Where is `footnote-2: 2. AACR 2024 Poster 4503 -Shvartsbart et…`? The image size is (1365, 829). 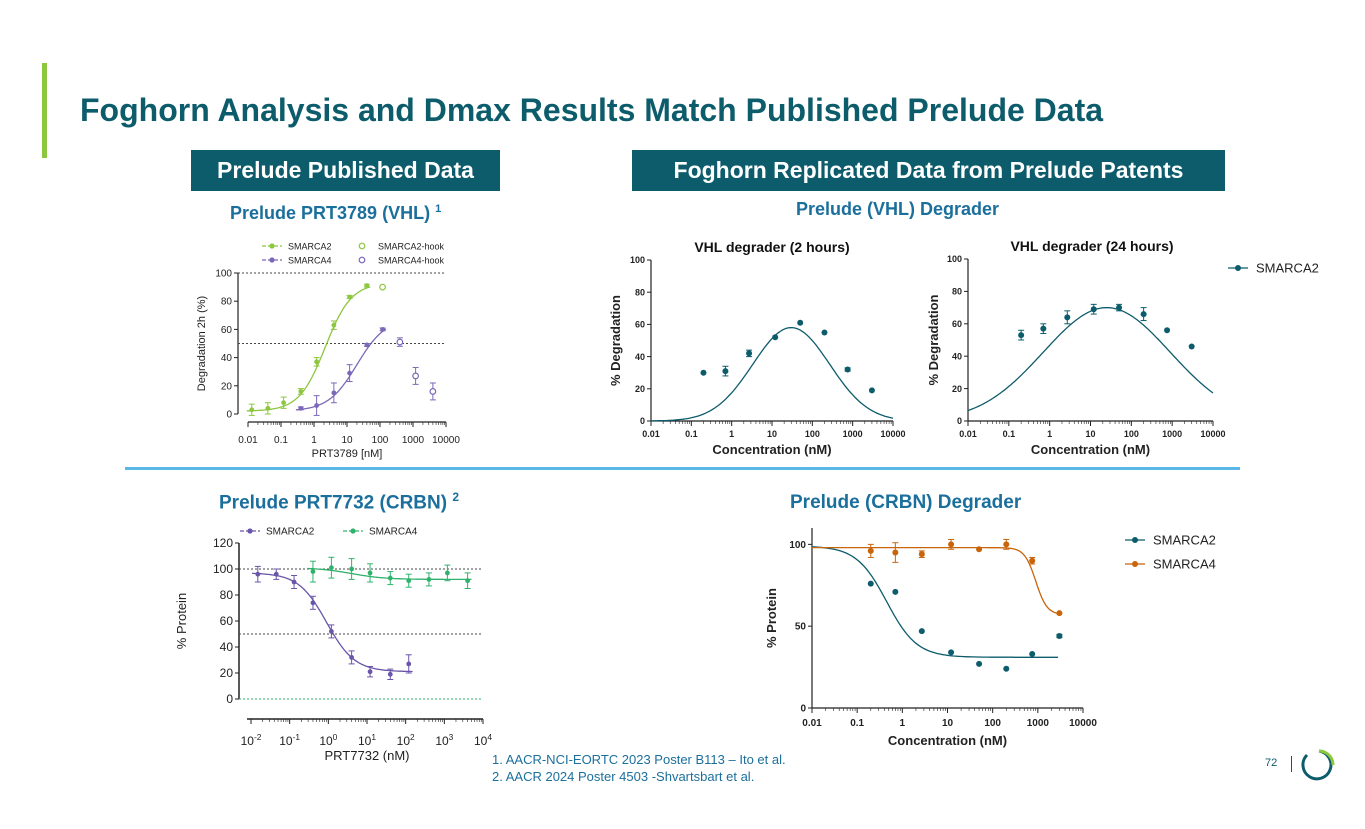 footnote-2: 2. AACR 2024 Poster 4503 -Shvartsbart et… is located at coordinates (623, 776).